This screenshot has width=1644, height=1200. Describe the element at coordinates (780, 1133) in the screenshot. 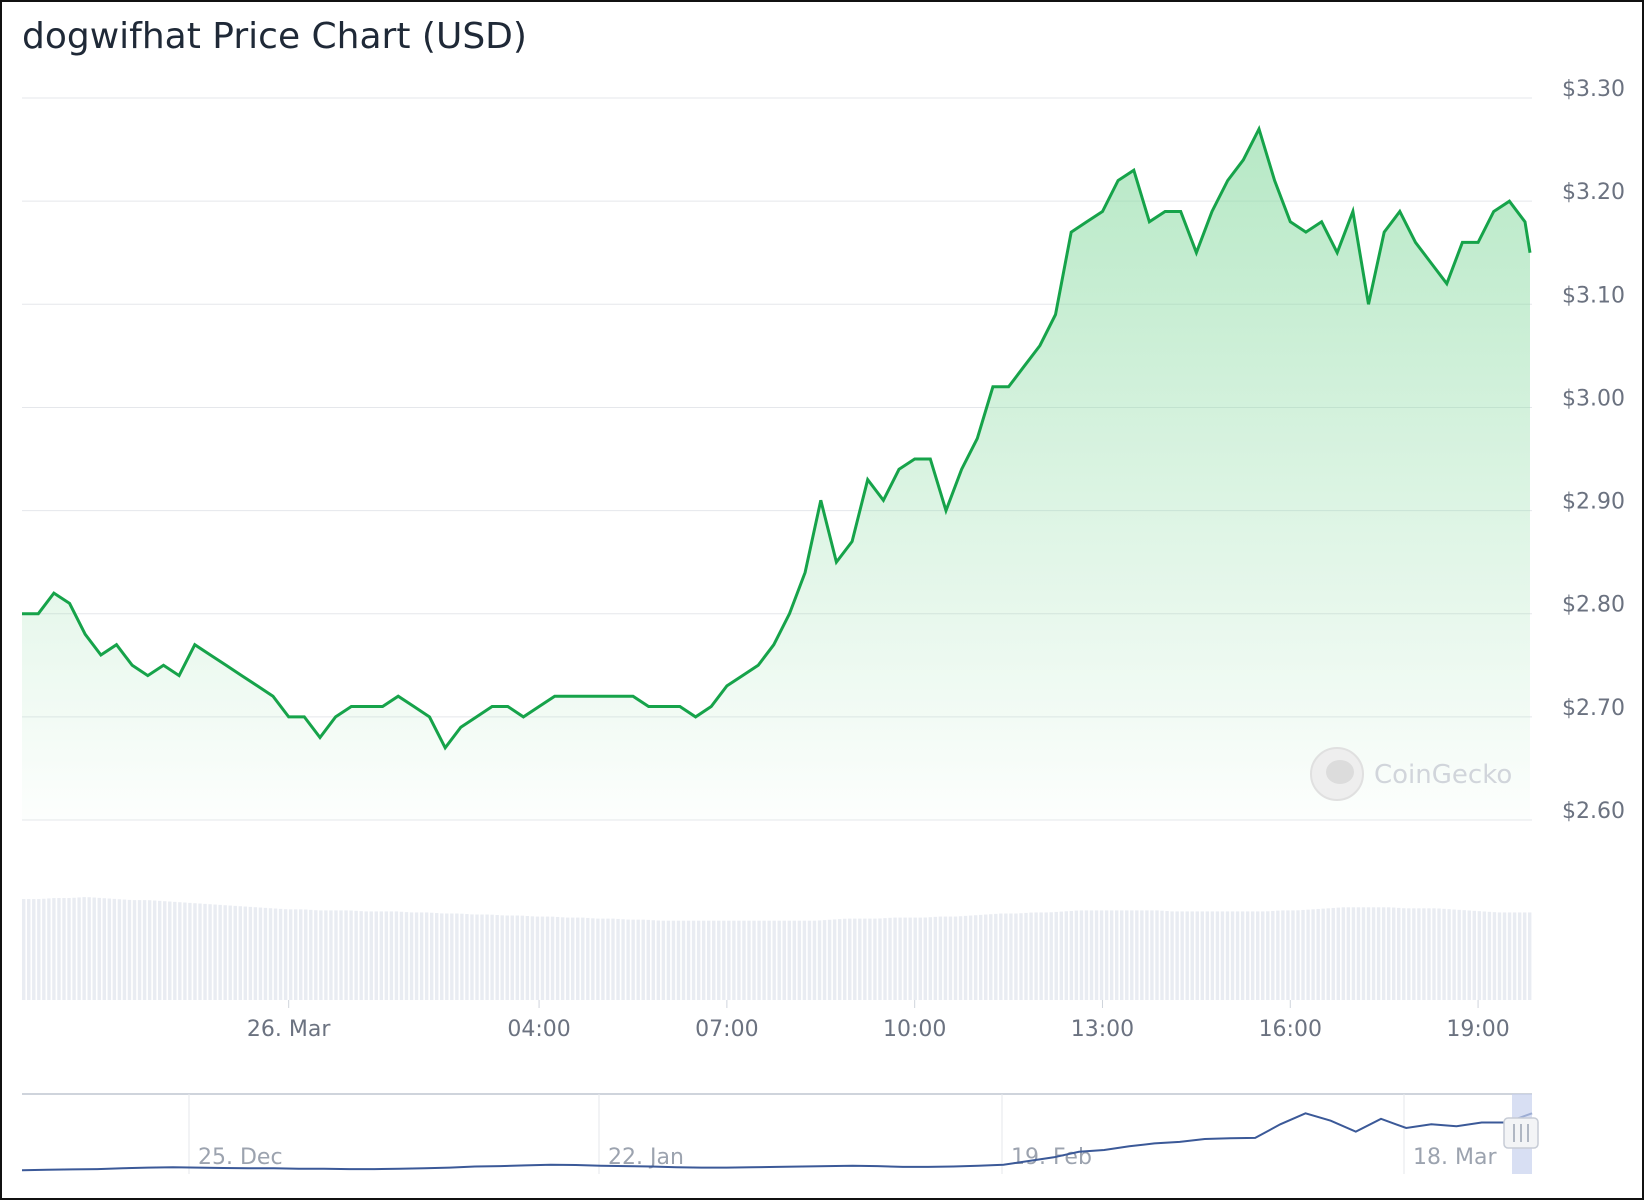

I see `navigator: 25. Dec 22. Jan 19. Feb 18. Mar` at that location.